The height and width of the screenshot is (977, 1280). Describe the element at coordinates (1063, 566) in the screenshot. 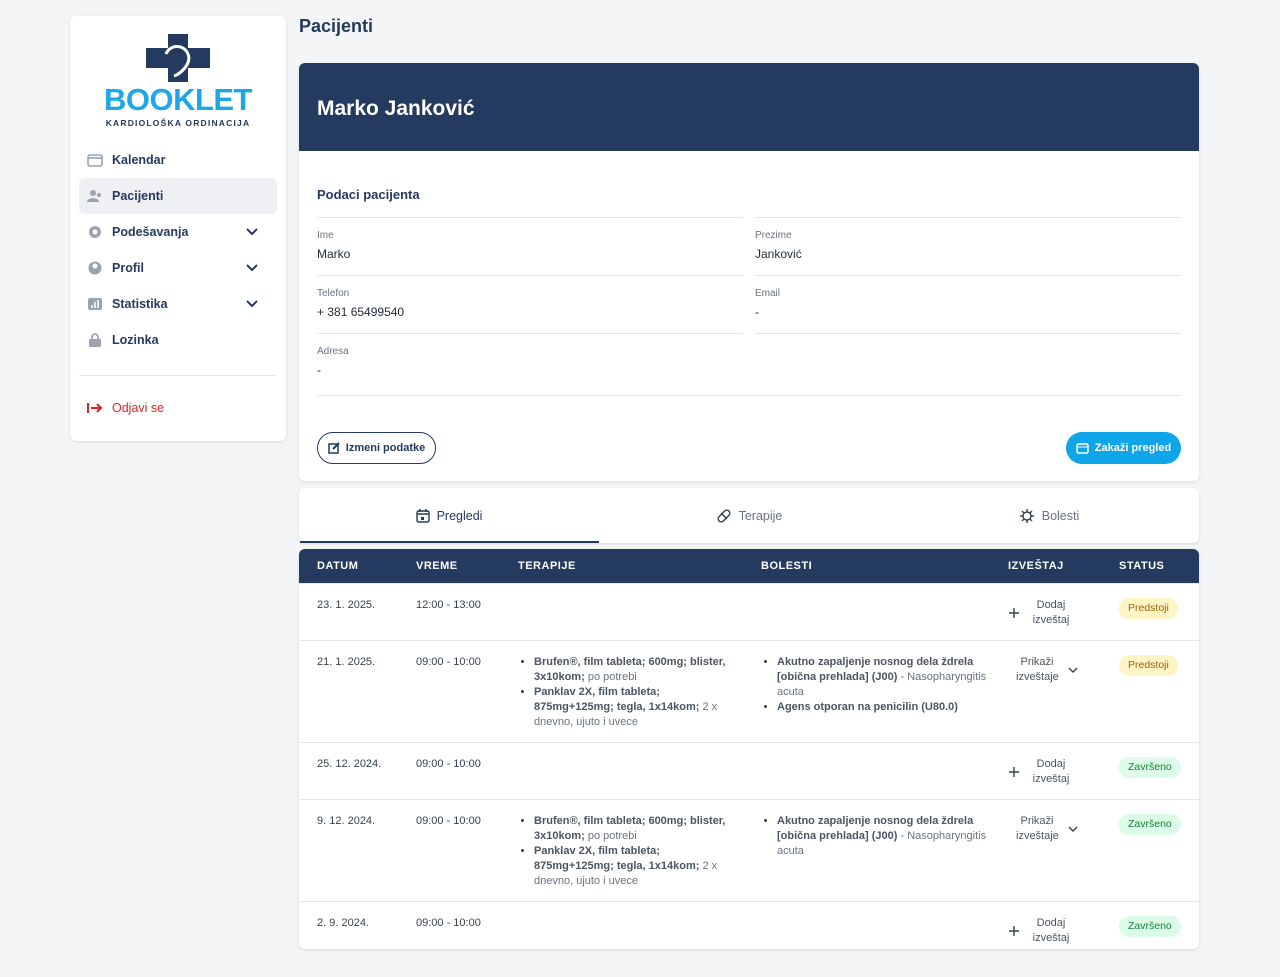

I see `column-header: IZVEŠTAJ` at that location.